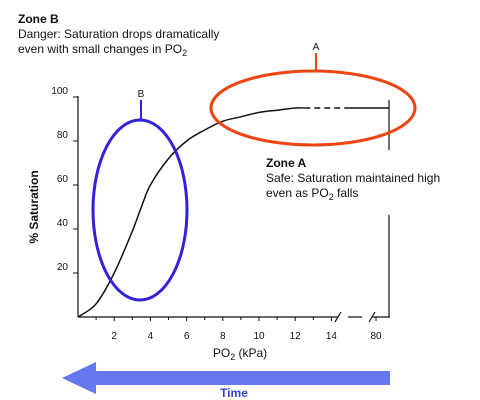  What do you see at coordinates (338, 317) in the screenshot?
I see `axis-break-mark-left` at bounding box center [338, 317].